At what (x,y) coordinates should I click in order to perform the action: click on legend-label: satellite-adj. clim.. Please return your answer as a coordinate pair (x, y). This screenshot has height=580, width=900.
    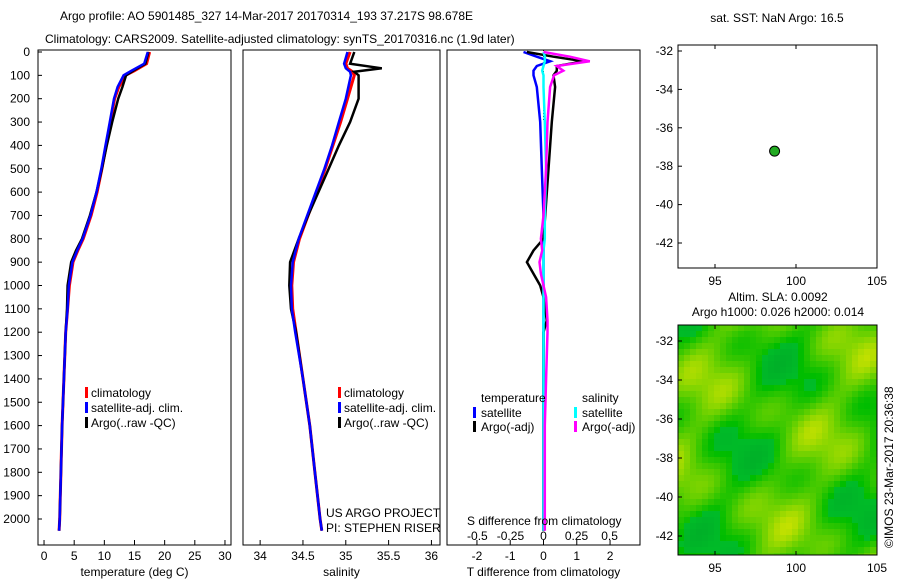
    Looking at the image, I should click on (390, 408).